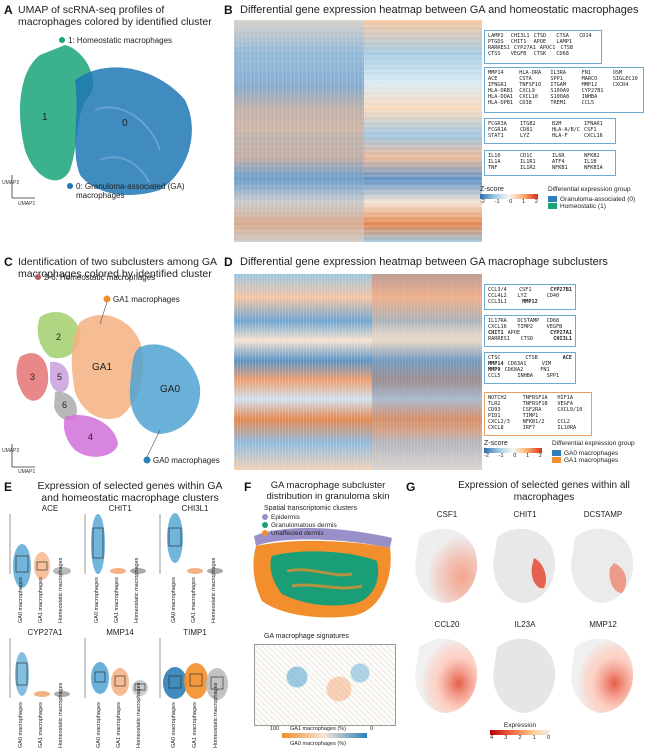  Describe the element at coordinates (191, 543) in the screenshot. I see `violin-chi3l1` at that location.